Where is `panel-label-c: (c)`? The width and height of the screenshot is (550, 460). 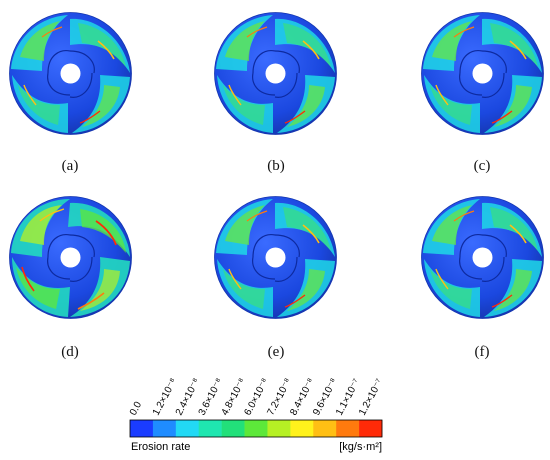
panel-label-c: (c) is located at coordinates (482, 166).